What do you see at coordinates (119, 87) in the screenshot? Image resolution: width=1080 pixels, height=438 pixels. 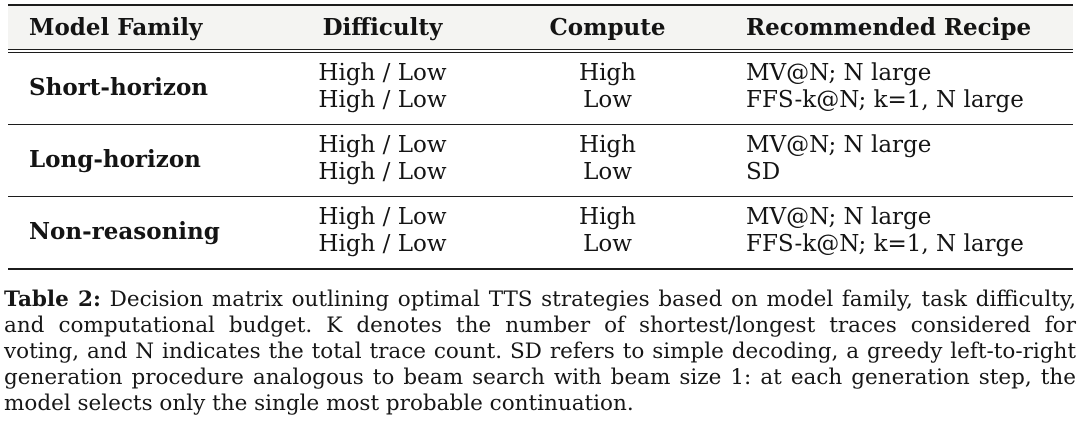 I see `family-cell: Short-horizon` at bounding box center [119, 87].